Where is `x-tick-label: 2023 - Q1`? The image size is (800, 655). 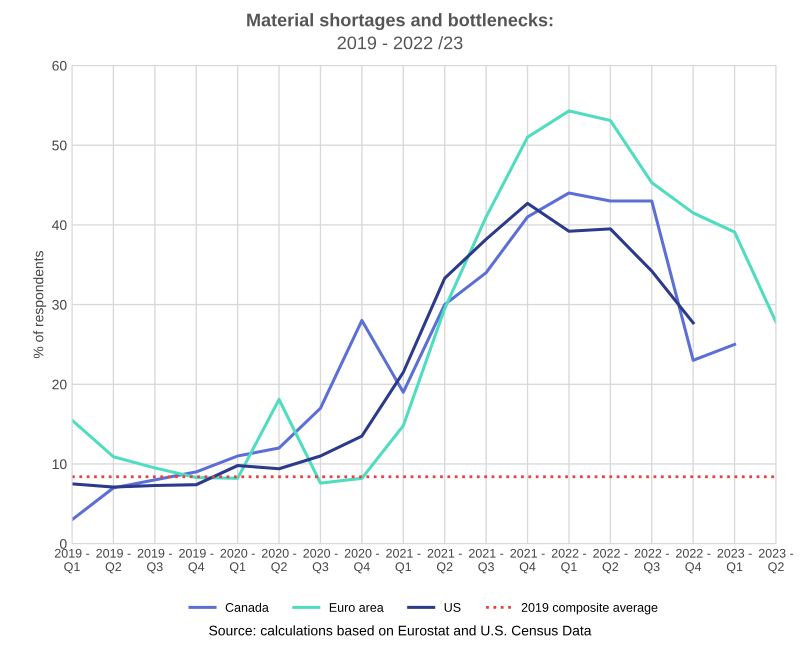
x-tick-label: 2023 - Q1 is located at coordinates (734, 561).